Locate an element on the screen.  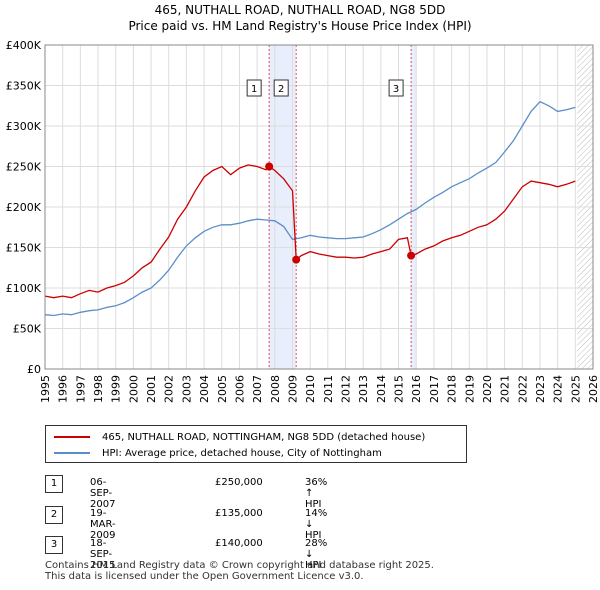
transaction-price: £140,000 is located at coordinates (239, 543).